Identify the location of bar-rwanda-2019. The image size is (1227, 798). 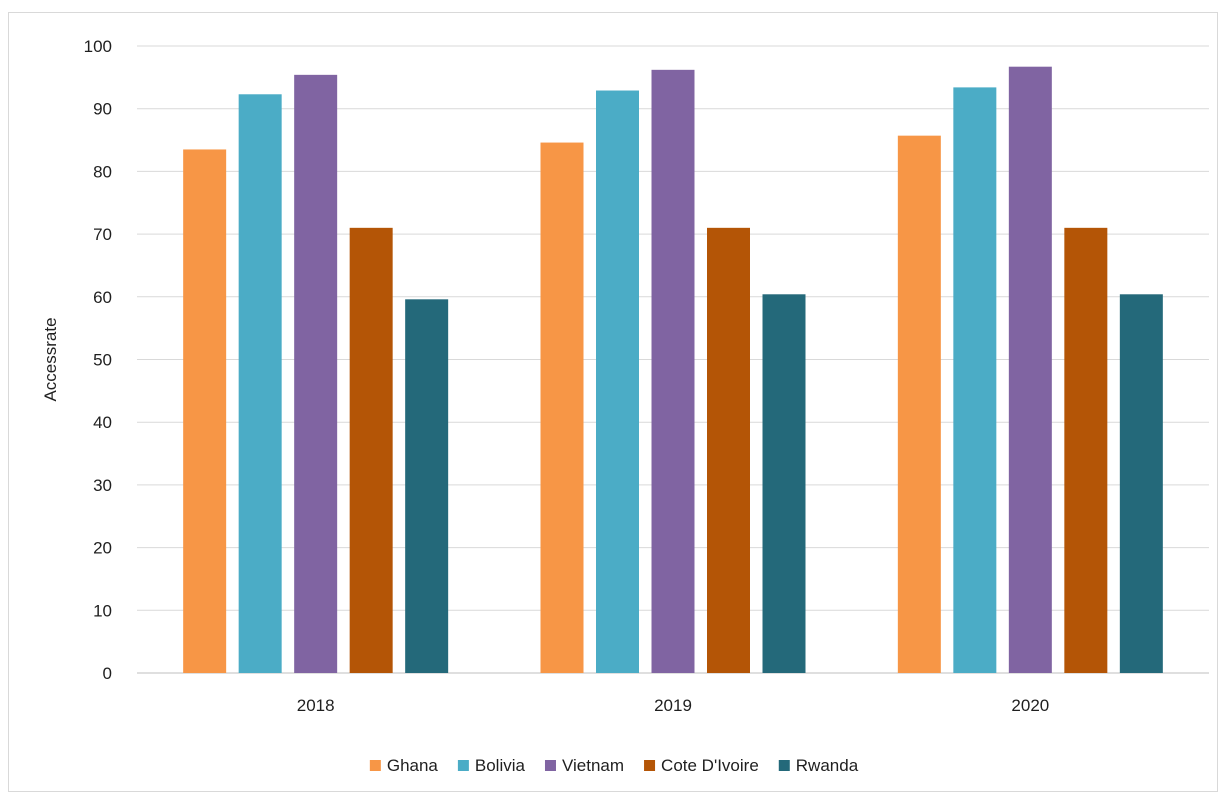
(784, 483).